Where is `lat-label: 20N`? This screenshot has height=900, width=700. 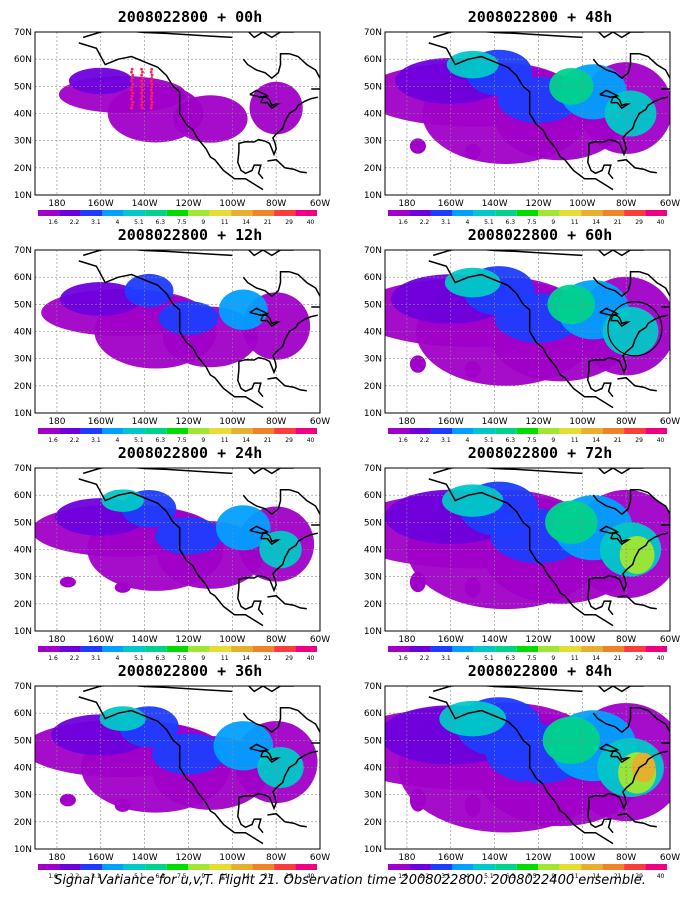 lat-label: 20N is located at coordinates (373, 823).